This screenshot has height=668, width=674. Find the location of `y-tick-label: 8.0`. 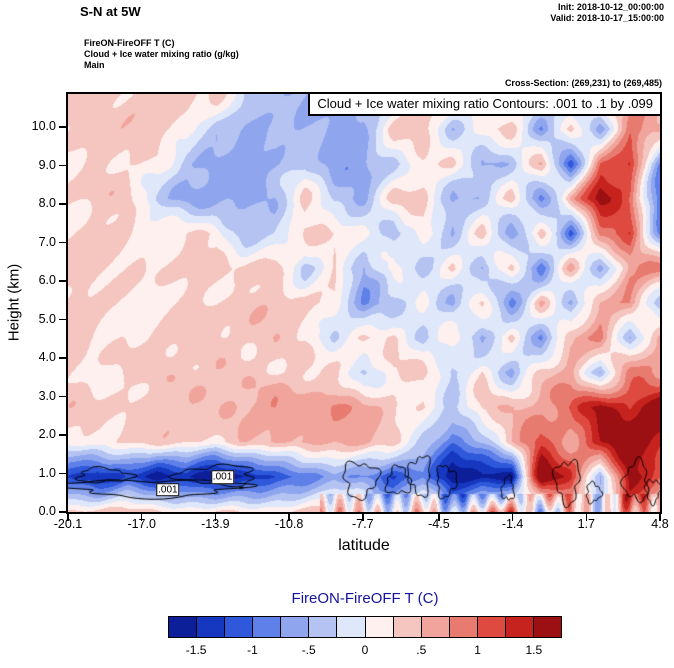

y-tick-label: 8.0 is located at coordinates (47, 203).